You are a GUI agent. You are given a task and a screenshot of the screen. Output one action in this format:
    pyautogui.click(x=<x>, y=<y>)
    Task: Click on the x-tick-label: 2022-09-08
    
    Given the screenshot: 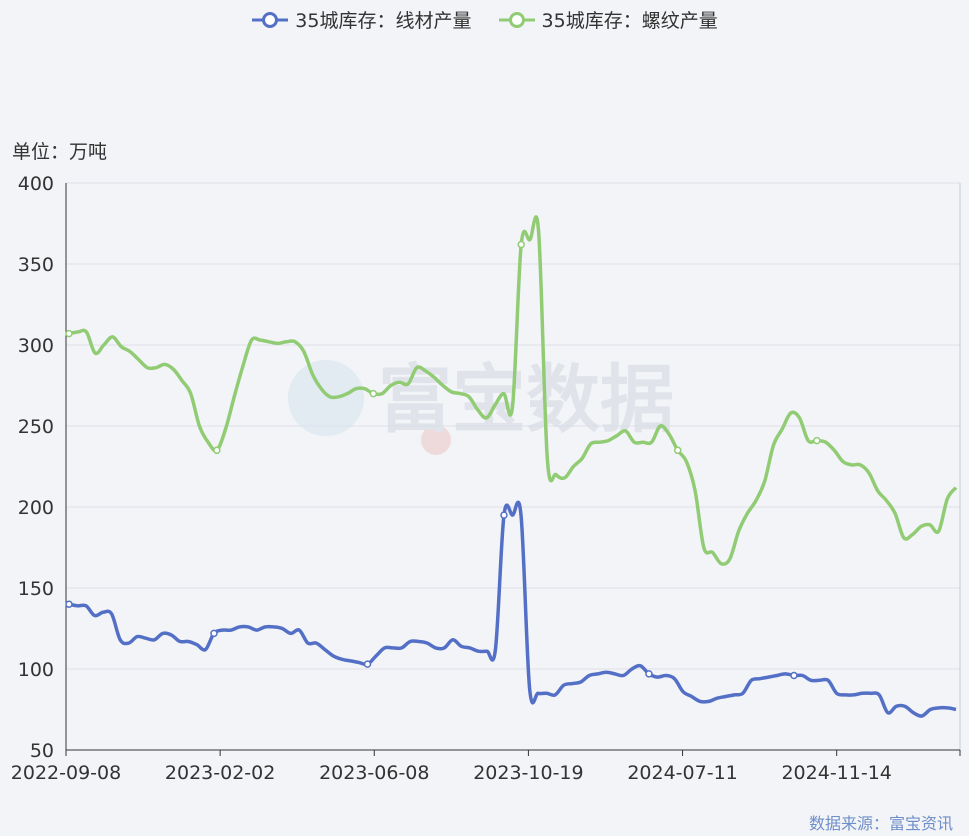 What is the action you would take?
    pyautogui.click(x=66, y=773)
    